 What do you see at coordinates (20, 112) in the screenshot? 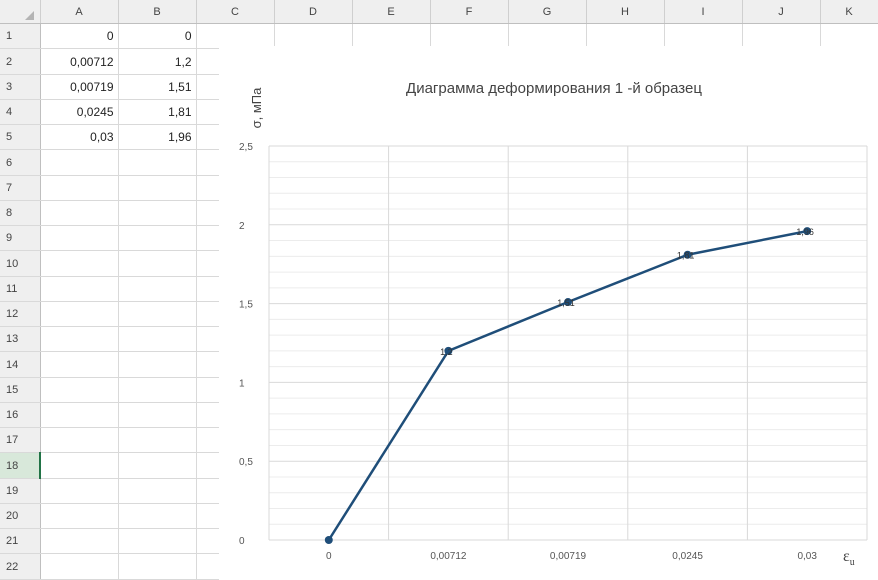
I see `row-header: 4` at bounding box center [20, 112].